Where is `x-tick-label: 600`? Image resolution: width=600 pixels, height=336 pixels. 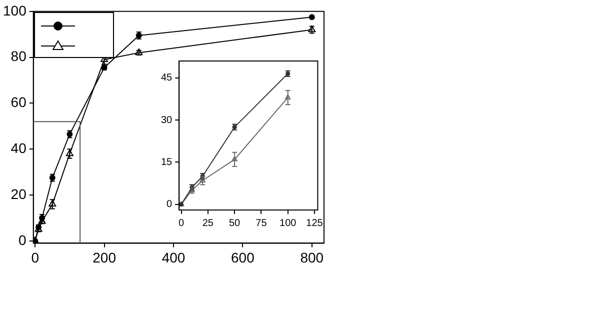 x-tick-label: 600 is located at coordinates (243, 257).